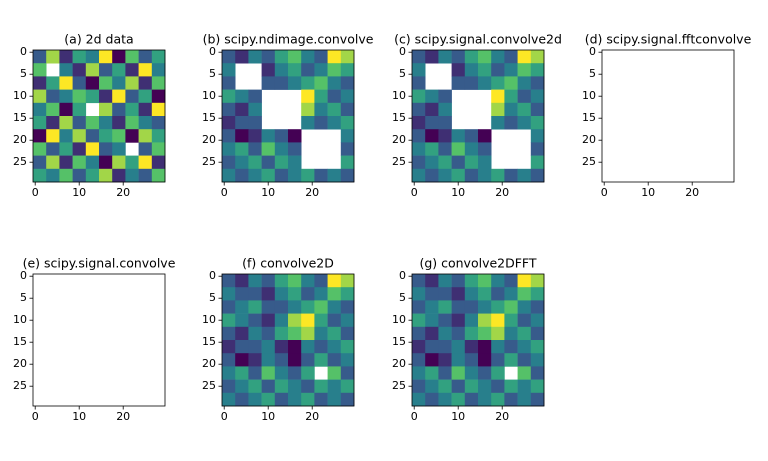 Image resolution: width=768 pixels, height=461 pixels. I want to click on y-tick-label: 20, so click(209, 139).